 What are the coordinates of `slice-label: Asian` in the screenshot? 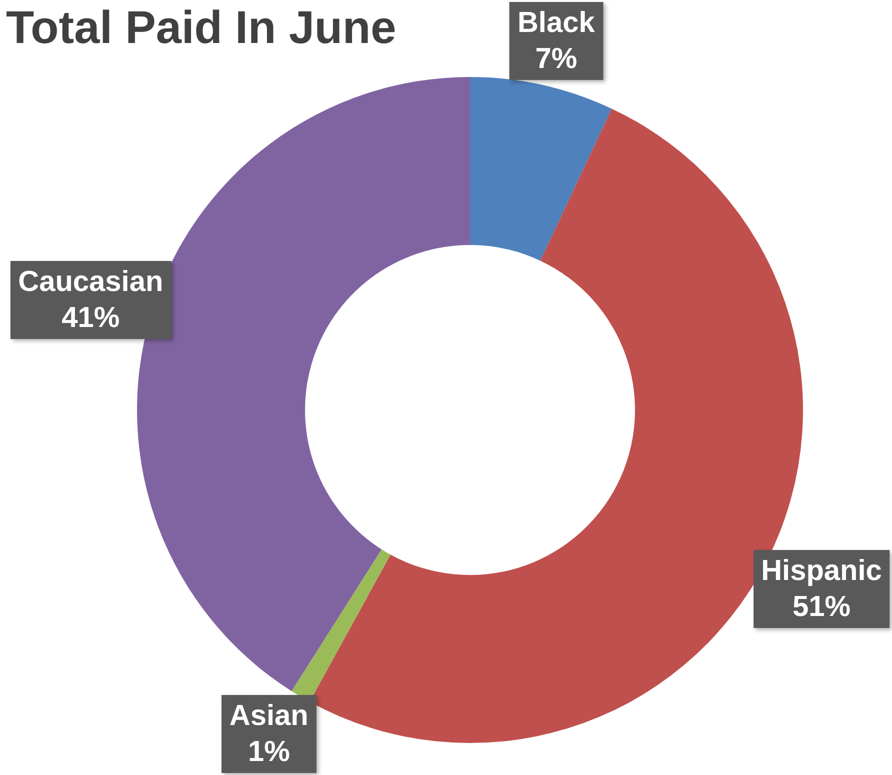 It's located at (268, 716).